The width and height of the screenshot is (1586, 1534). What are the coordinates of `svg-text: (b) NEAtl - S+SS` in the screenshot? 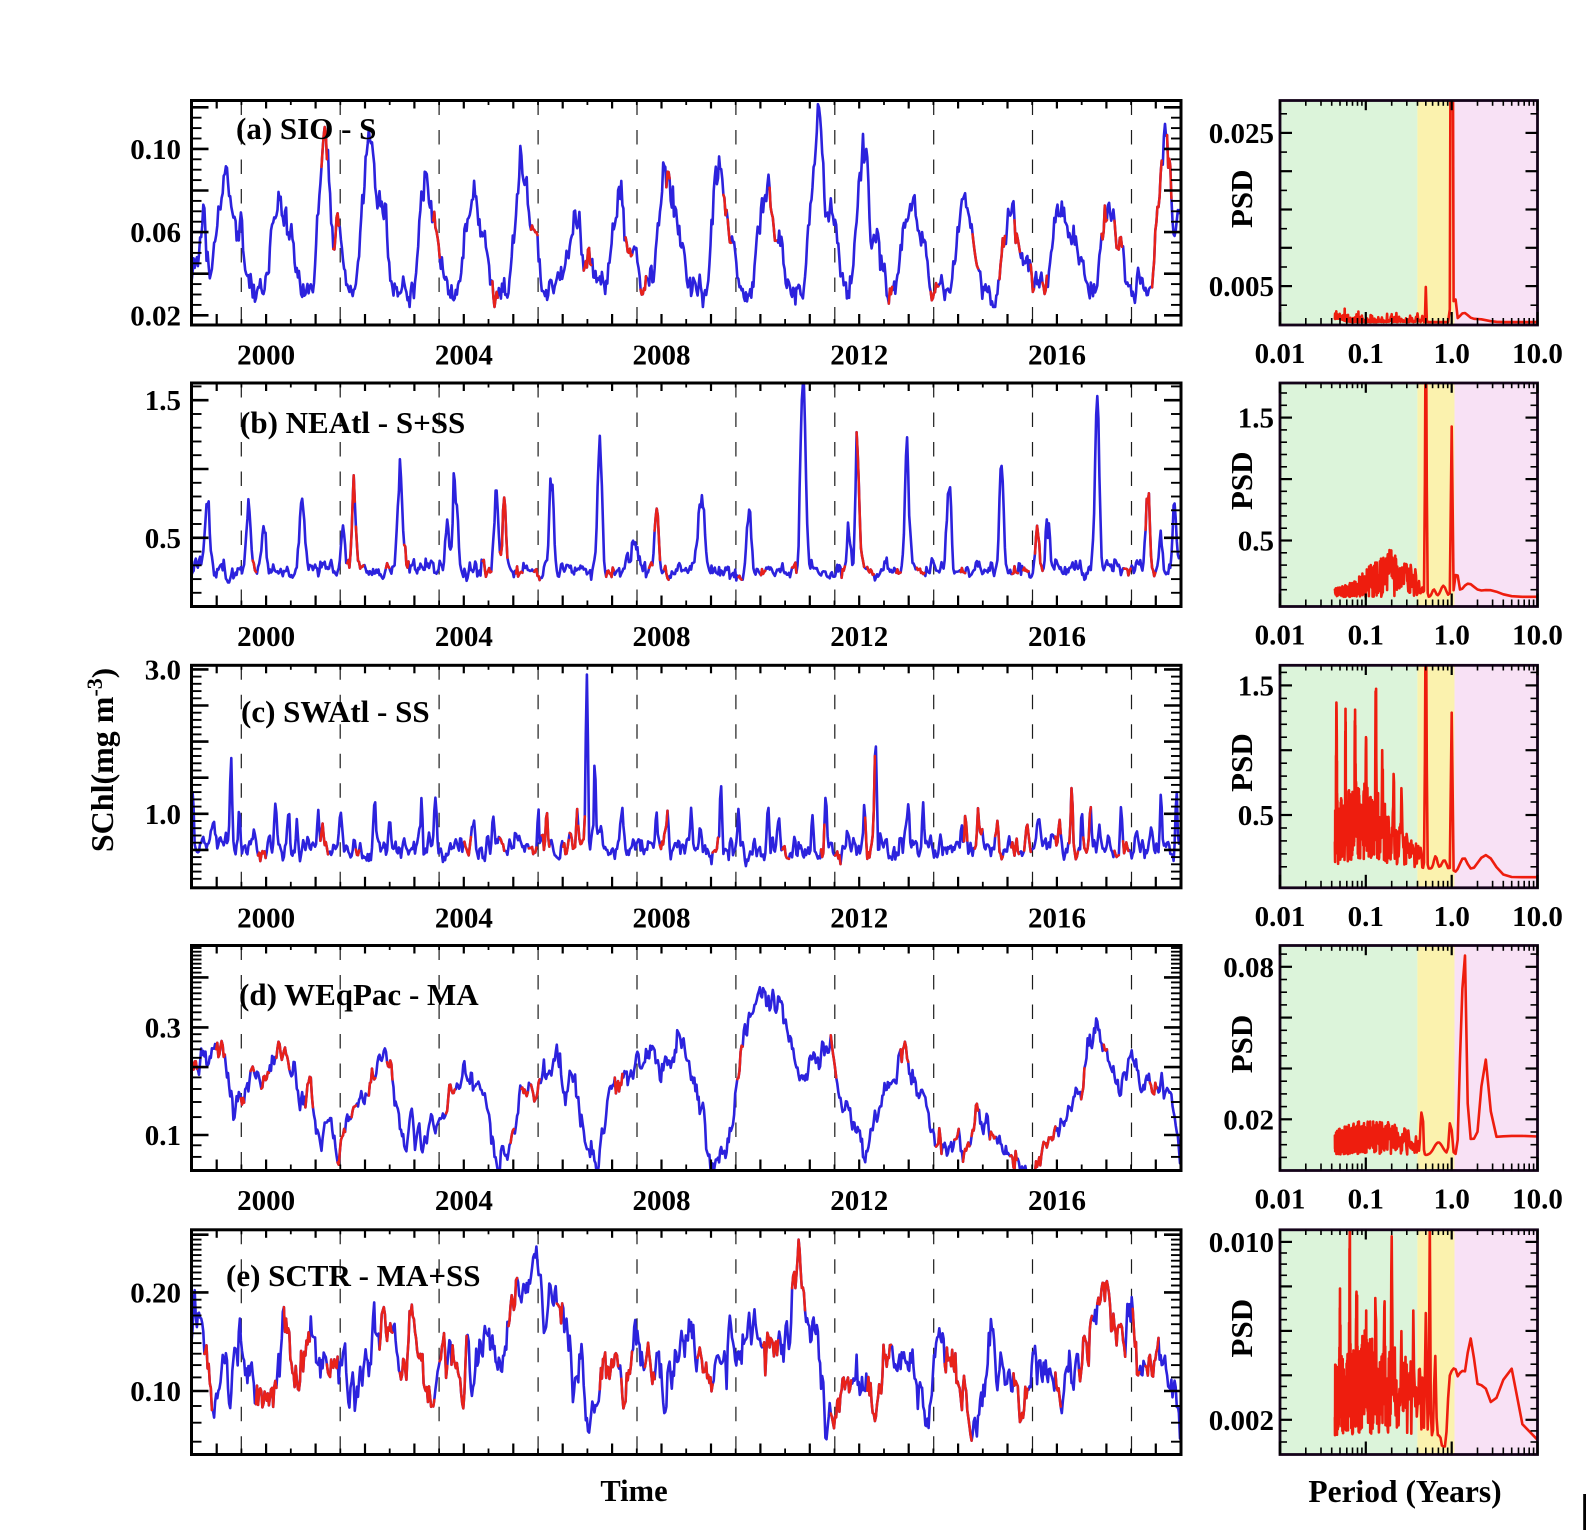 It's located at (352, 422).